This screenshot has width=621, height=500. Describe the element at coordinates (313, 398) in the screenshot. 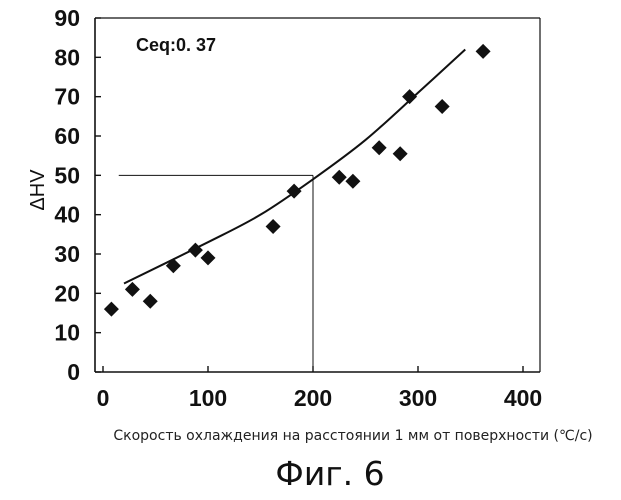

I see `x-tick-label: 200` at that location.